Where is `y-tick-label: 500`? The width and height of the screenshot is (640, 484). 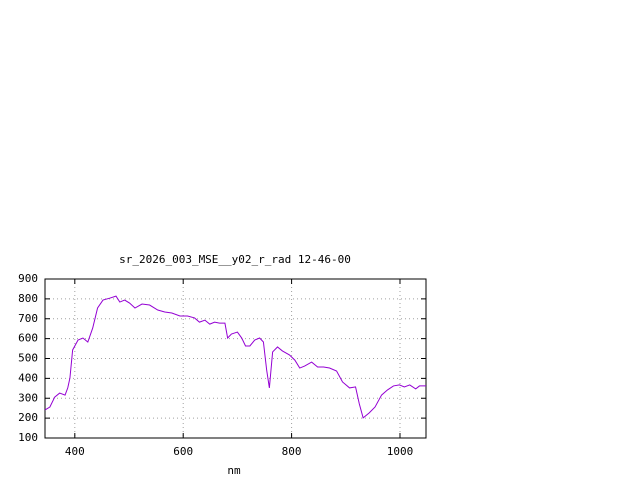
y-tick-label: 500 is located at coordinates (28, 358).